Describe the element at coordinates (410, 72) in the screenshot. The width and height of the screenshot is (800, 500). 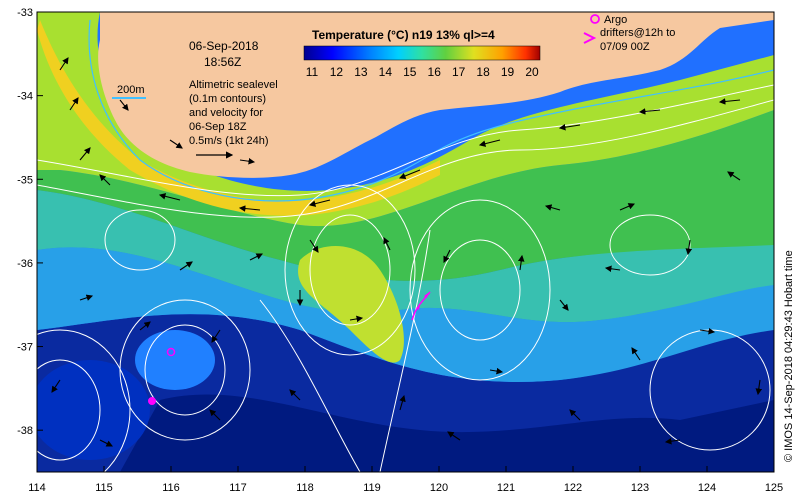
I see `colorbar-tick-label: 15` at that location.